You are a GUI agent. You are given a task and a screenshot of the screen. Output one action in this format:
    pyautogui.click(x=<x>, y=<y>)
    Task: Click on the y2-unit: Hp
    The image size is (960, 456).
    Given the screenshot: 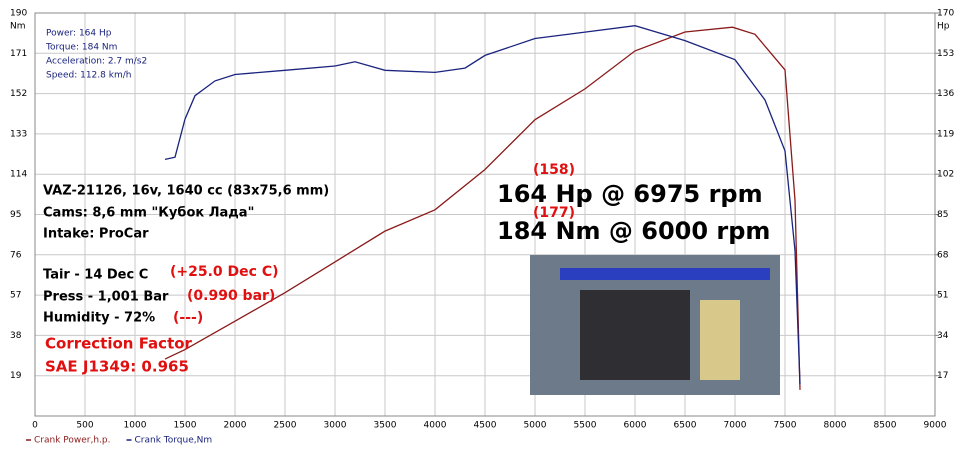 What is the action you would take?
    pyautogui.click(x=943, y=27)
    